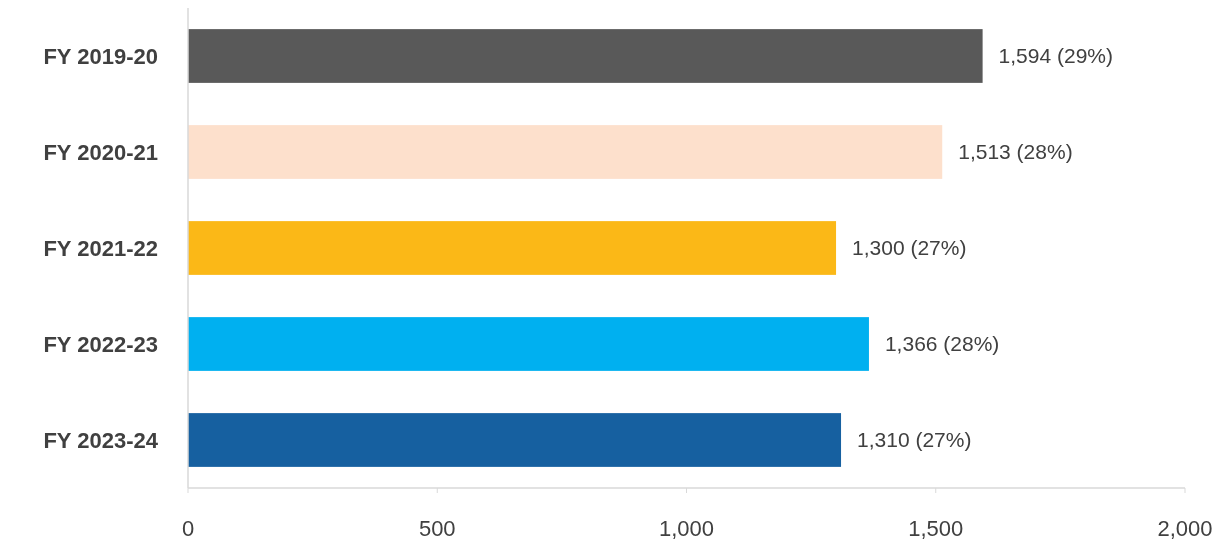  I want to click on y-tick-label: FY 2020-21, so click(100, 152).